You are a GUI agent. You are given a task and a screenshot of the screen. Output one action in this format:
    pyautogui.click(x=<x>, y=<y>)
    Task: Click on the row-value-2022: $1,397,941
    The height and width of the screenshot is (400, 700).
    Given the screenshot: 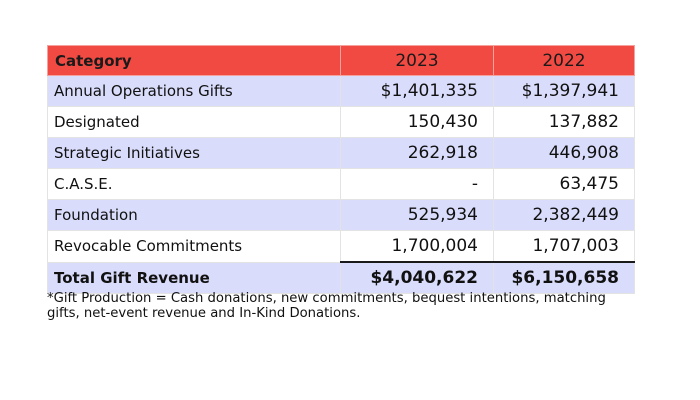 What is the action you would take?
    pyautogui.click(x=564, y=91)
    